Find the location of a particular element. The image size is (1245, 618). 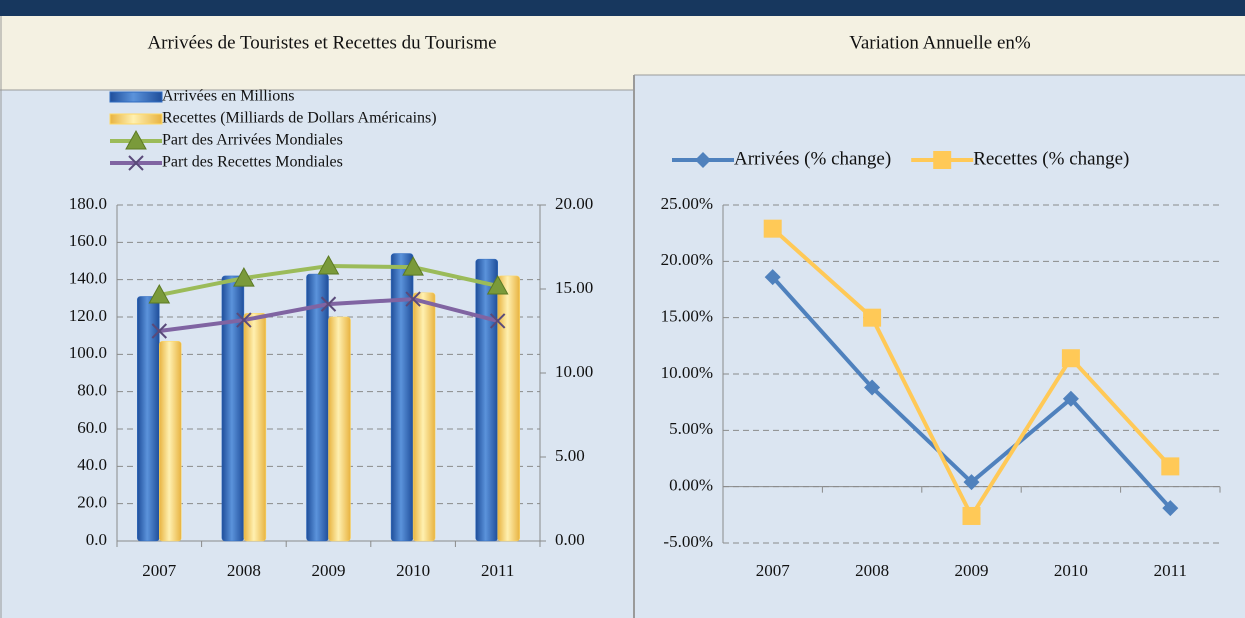

y2-tick-label: 15.00 is located at coordinates (574, 287).